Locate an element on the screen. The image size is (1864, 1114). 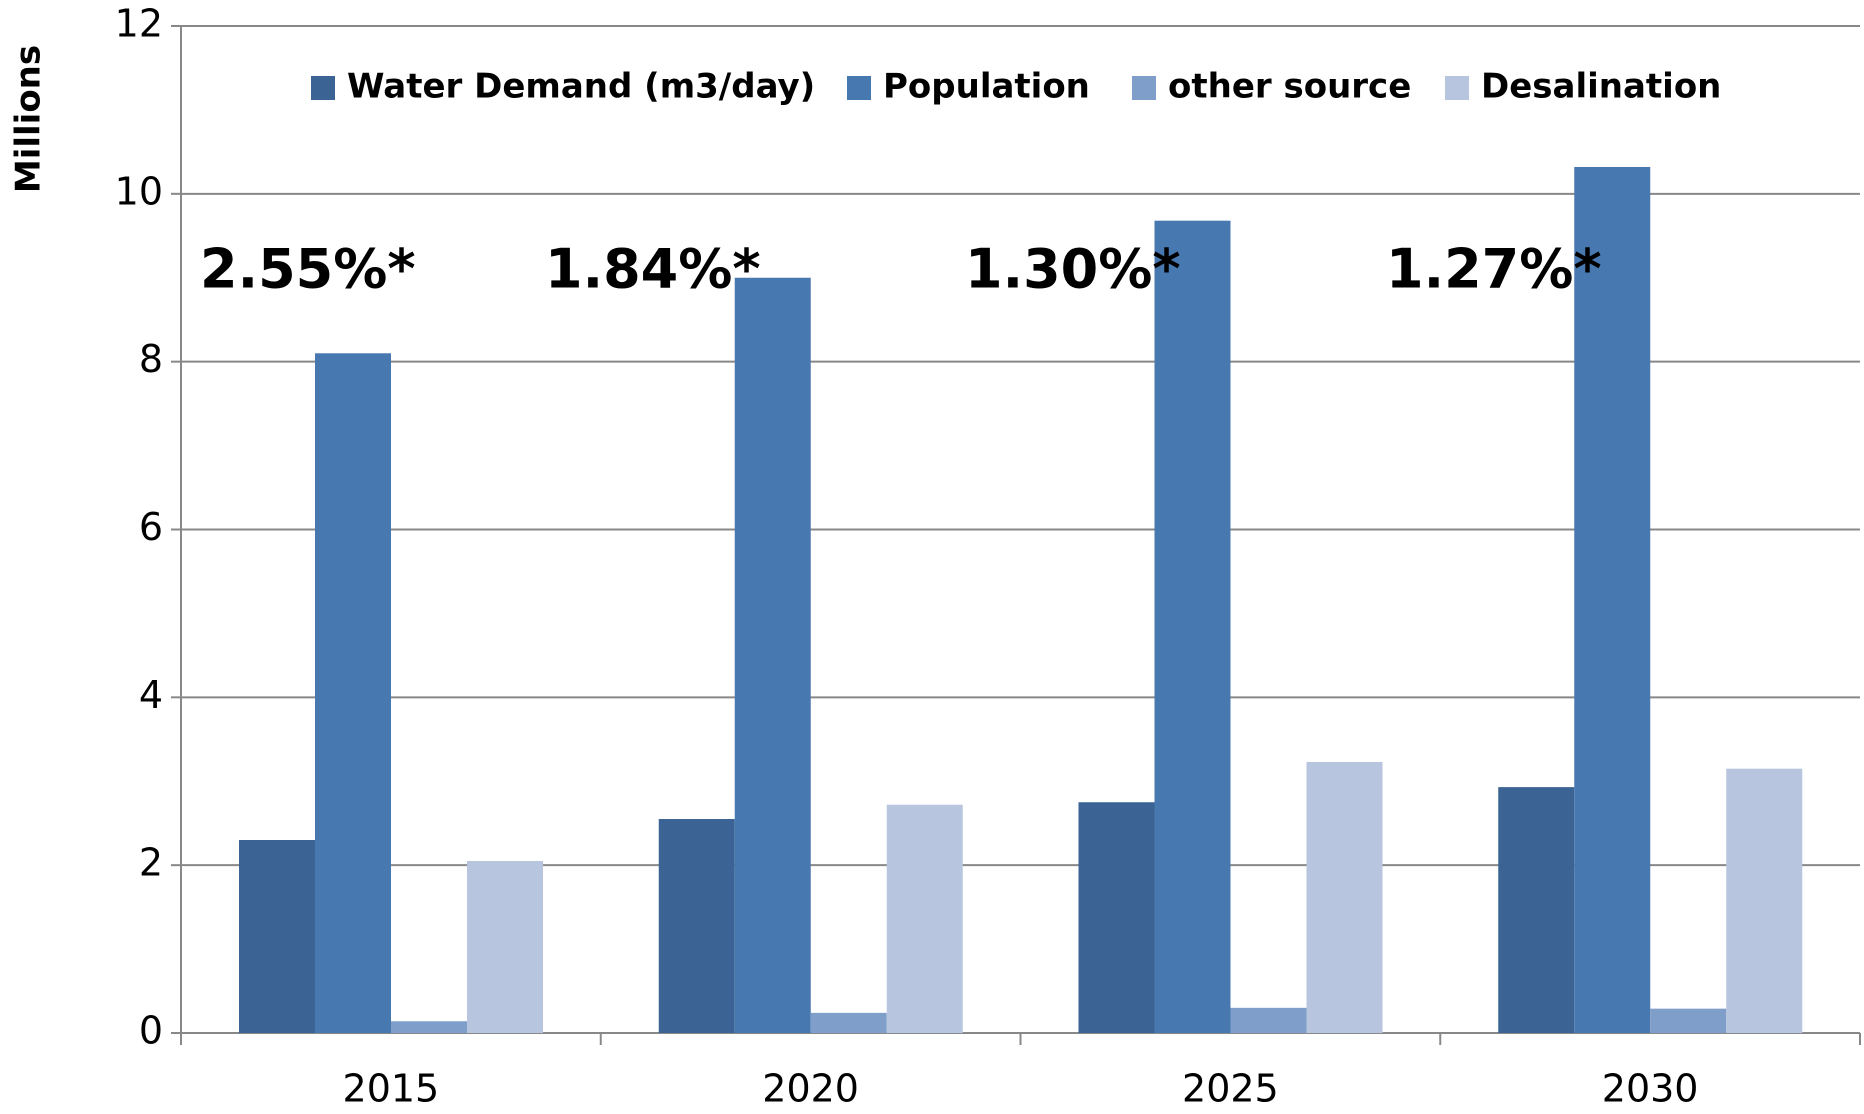
y-tick-label: 6 is located at coordinates (151, 527).